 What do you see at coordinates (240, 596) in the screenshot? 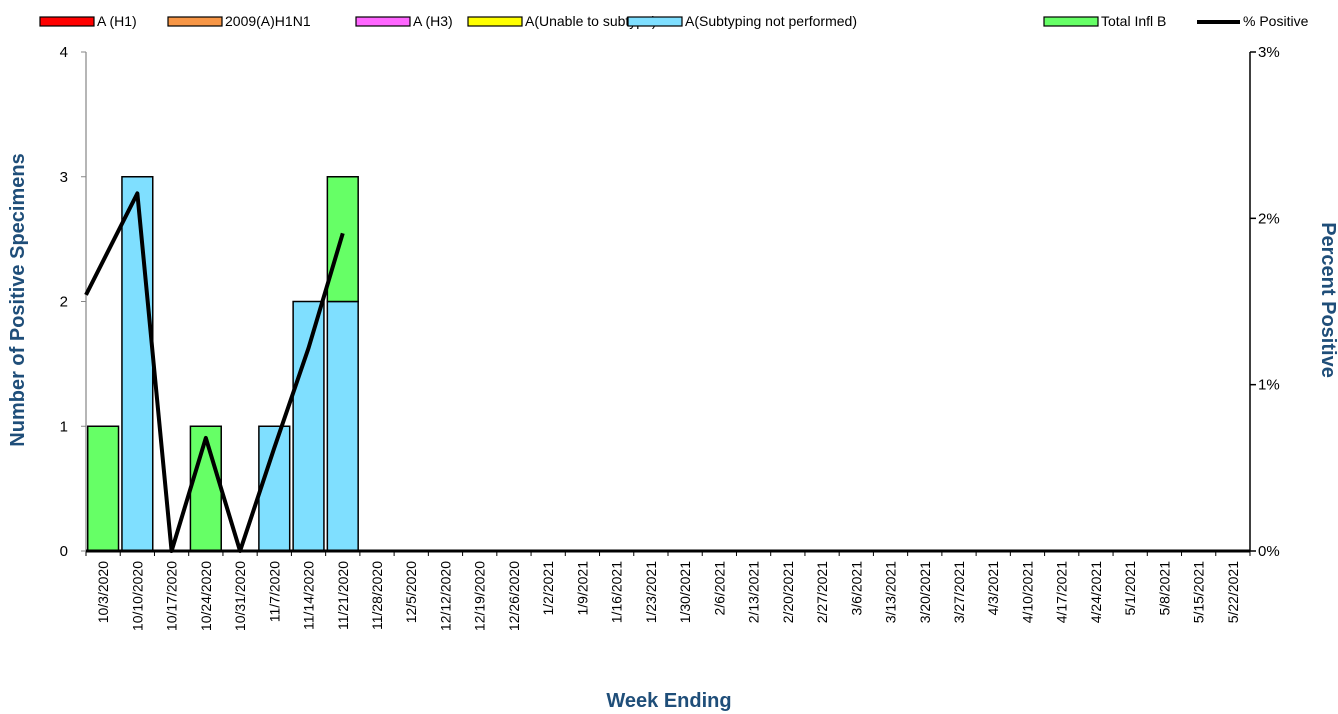
I see `x-tick-label: 10/31/2020` at bounding box center [240, 596].